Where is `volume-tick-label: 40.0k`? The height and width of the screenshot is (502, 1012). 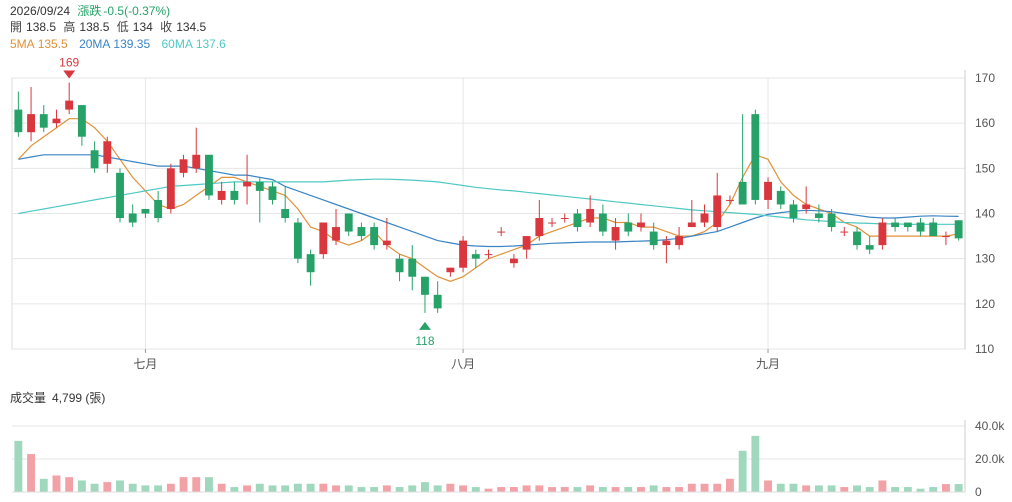
volume-tick-label: 40.0k is located at coordinates (990, 426).